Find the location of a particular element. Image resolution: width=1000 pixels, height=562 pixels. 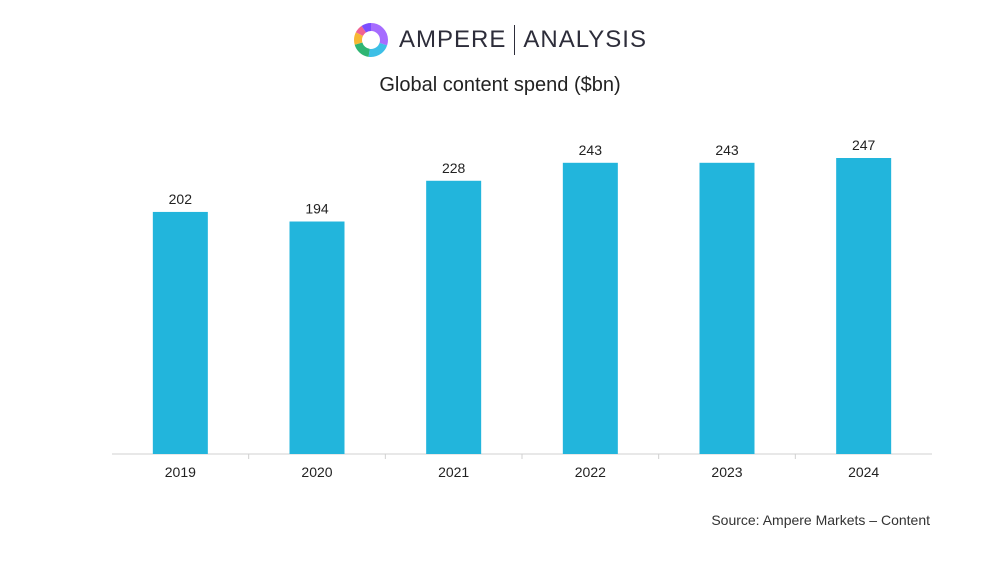

bar-2019 is located at coordinates (180, 332).